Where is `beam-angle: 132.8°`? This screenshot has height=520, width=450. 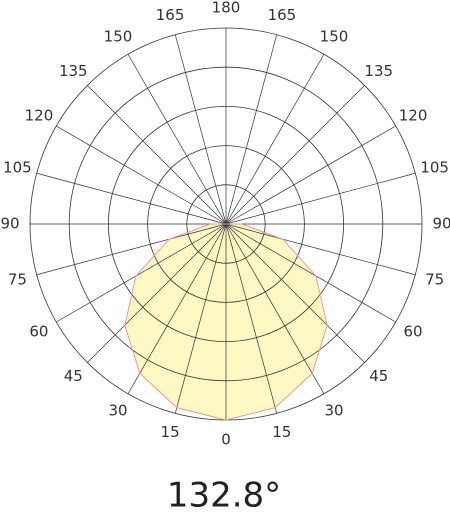 beam-angle: 132.8° is located at coordinates (224, 496).